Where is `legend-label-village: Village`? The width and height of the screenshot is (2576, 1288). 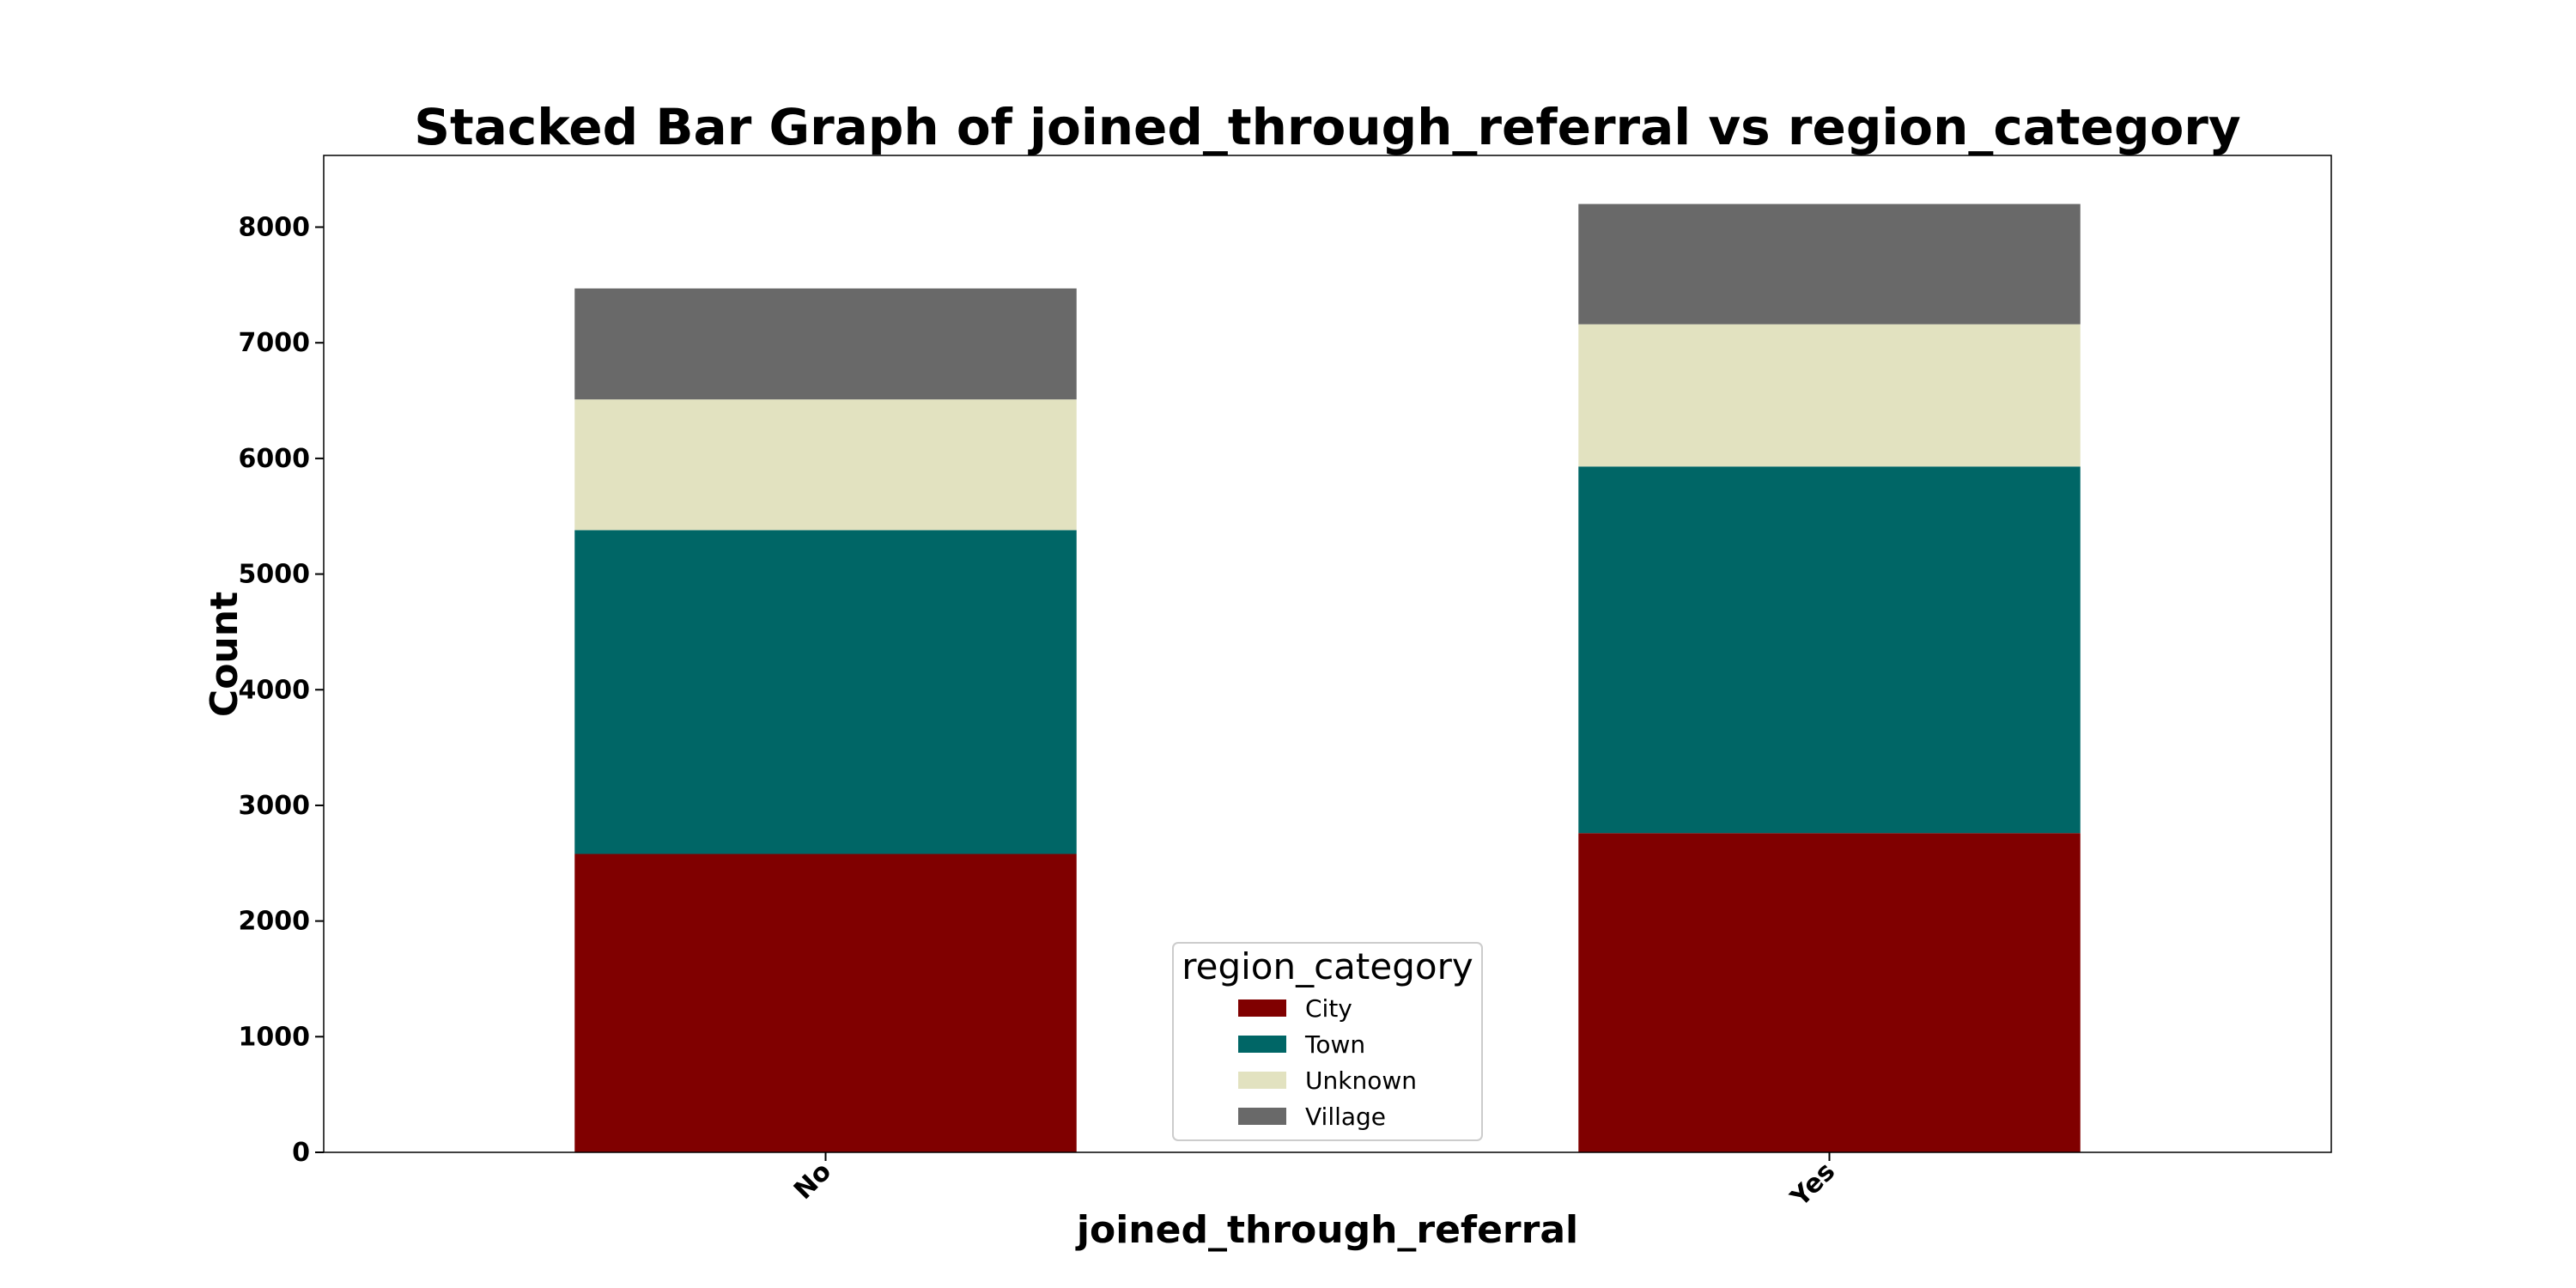
legend-label-village: Village is located at coordinates (1345, 1117).